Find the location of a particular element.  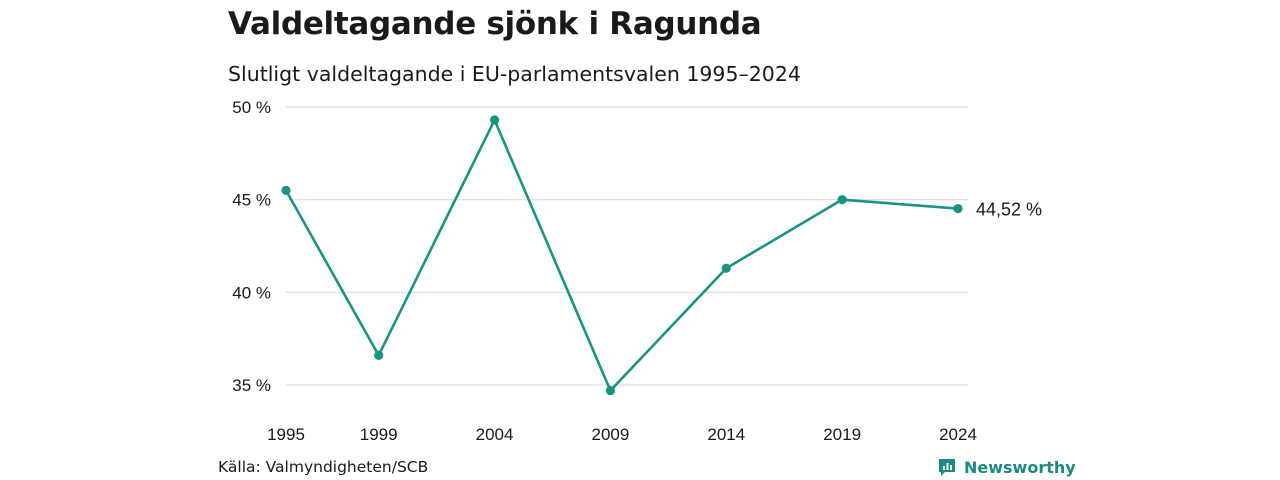

end-value-label: 44,52 % is located at coordinates (1009, 210).